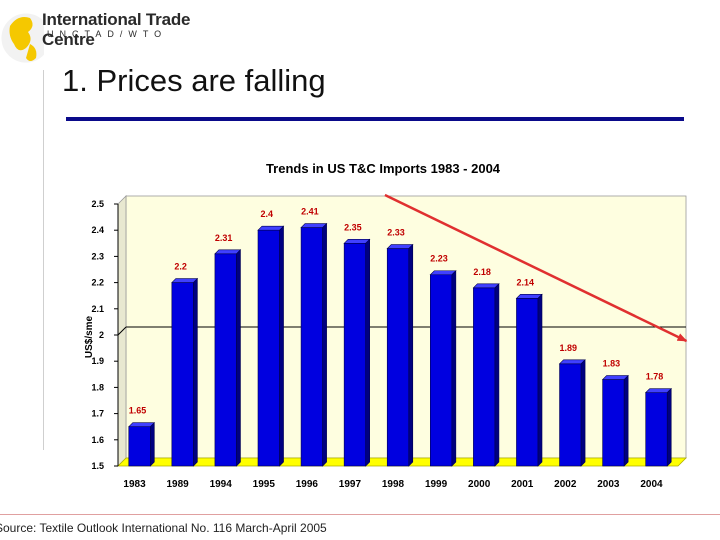 Image resolution: width=720 pixels, height=540 pixels. Describe the element at coordinates (139, 446) in the screenshot. I see `bar-1983` at that location.